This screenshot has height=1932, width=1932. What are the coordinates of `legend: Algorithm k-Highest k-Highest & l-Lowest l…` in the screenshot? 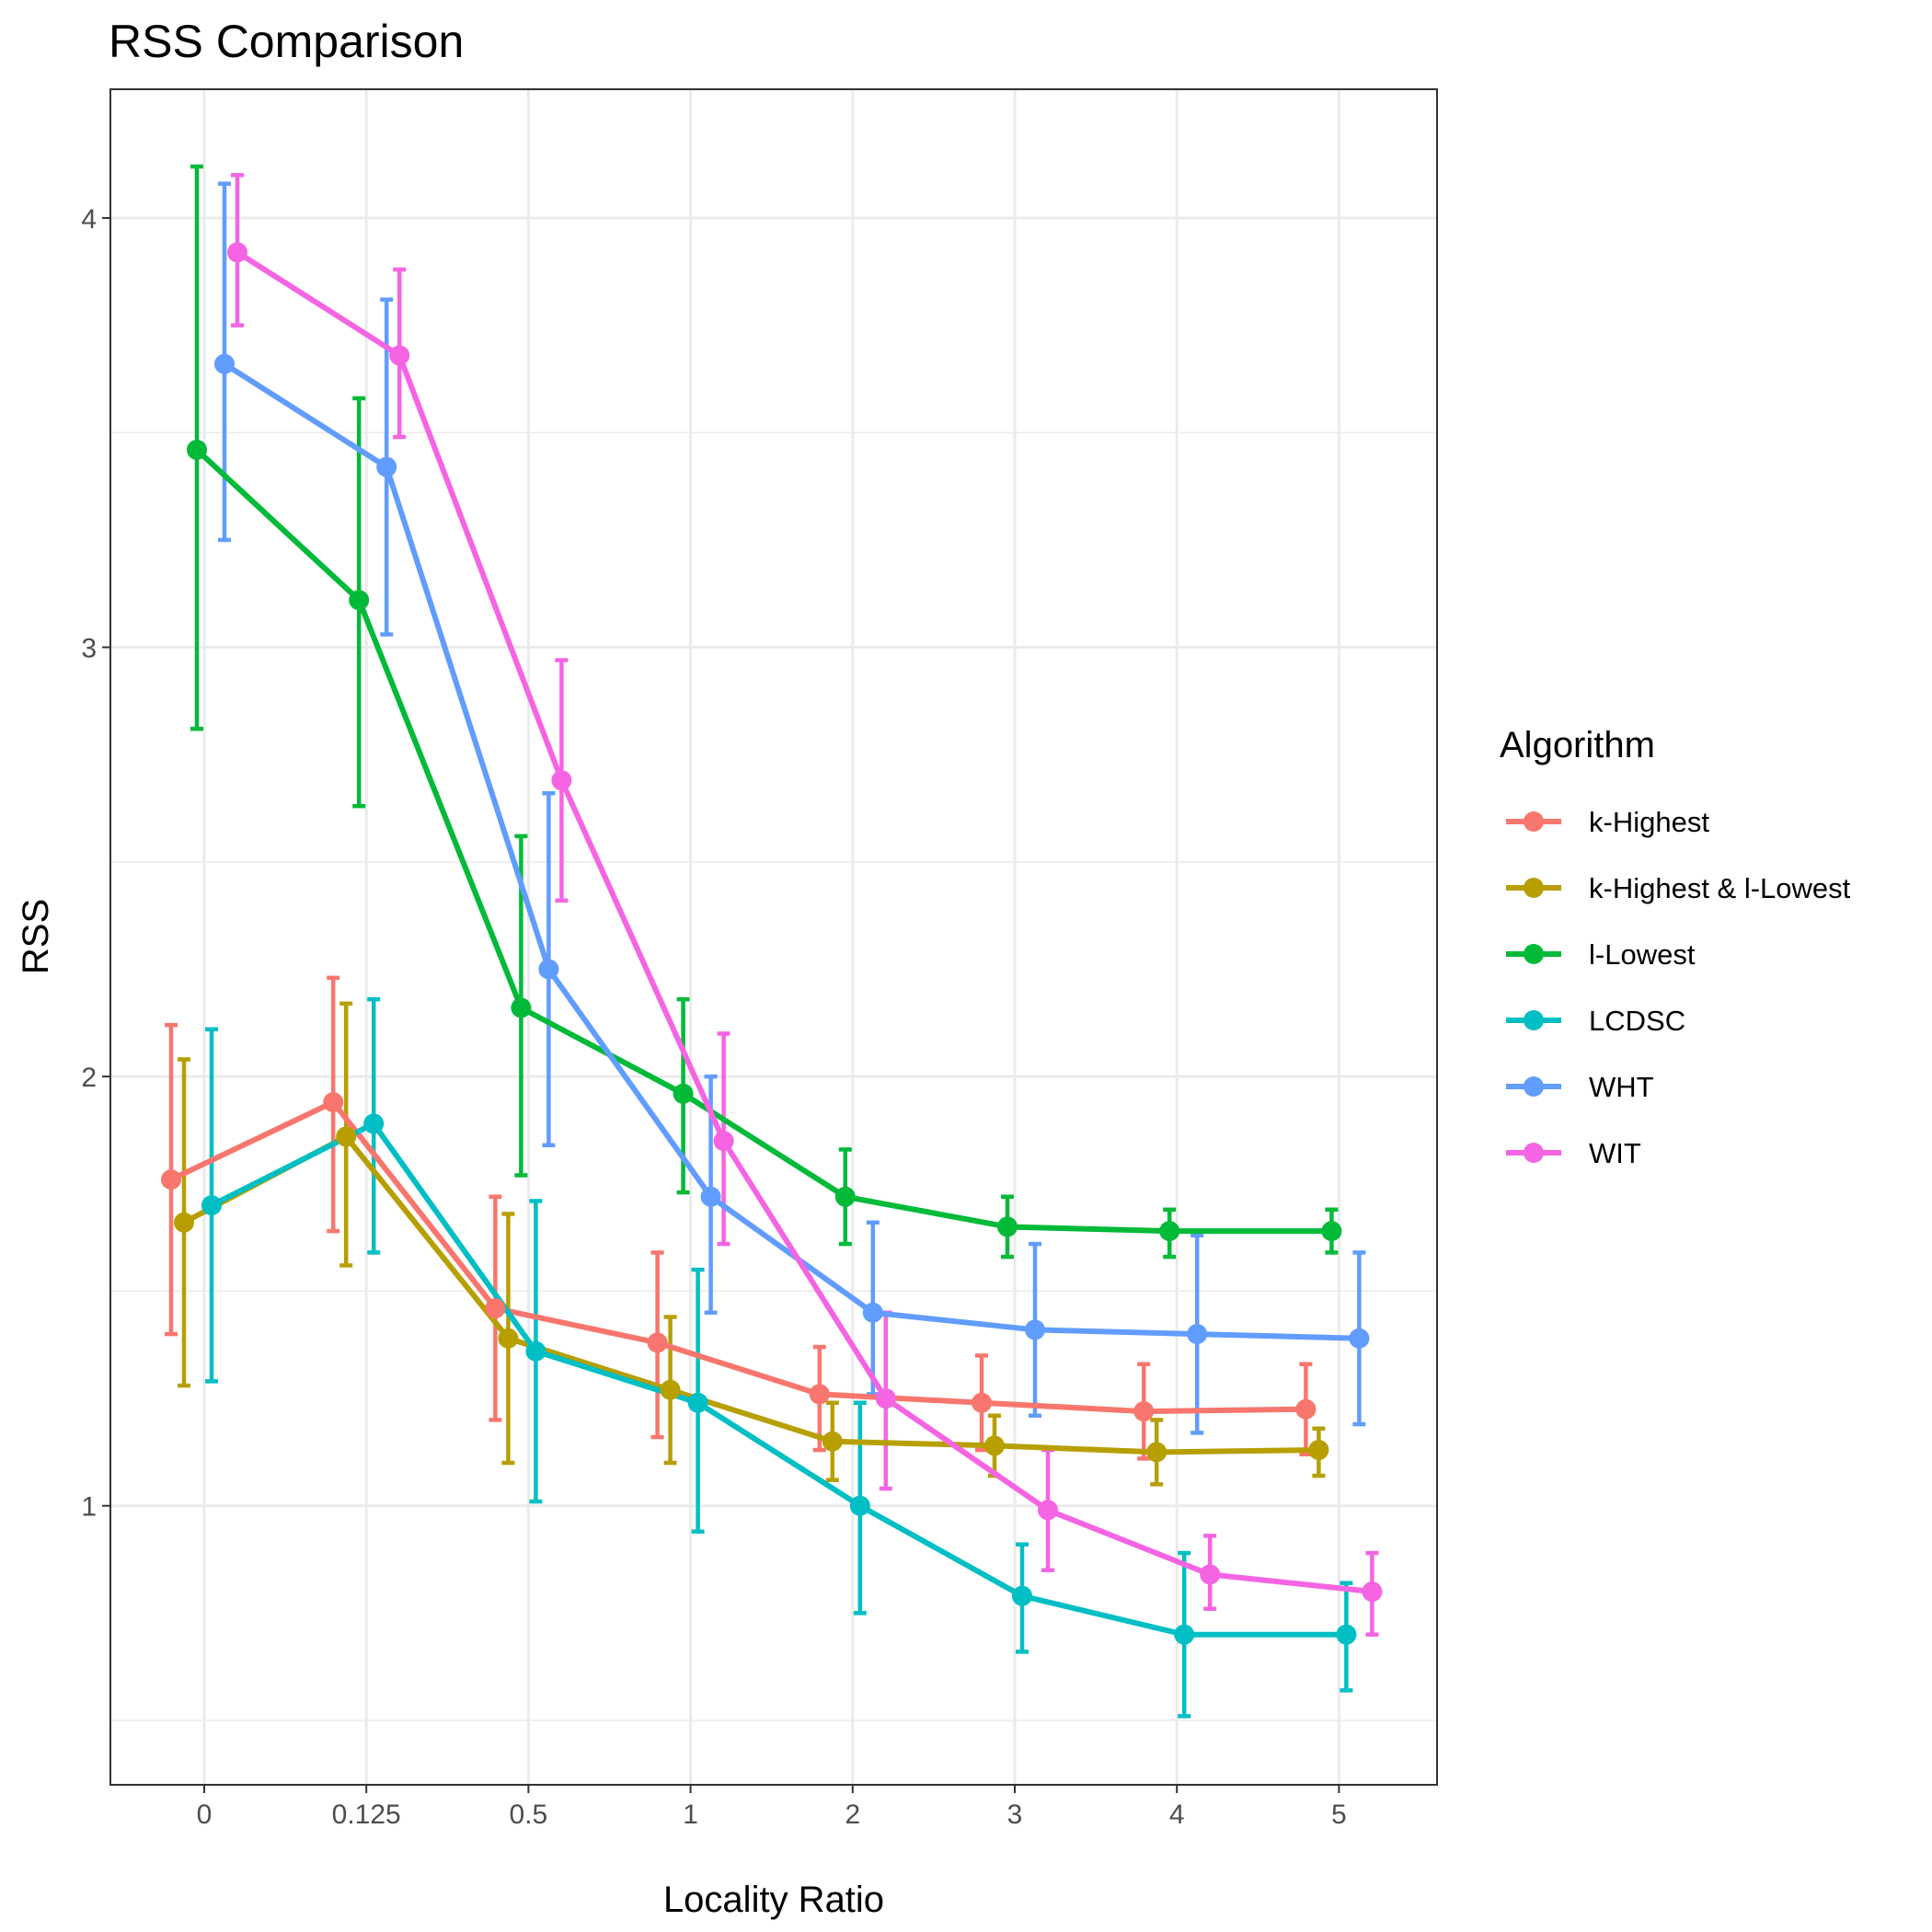 It's located at (1675, 947).